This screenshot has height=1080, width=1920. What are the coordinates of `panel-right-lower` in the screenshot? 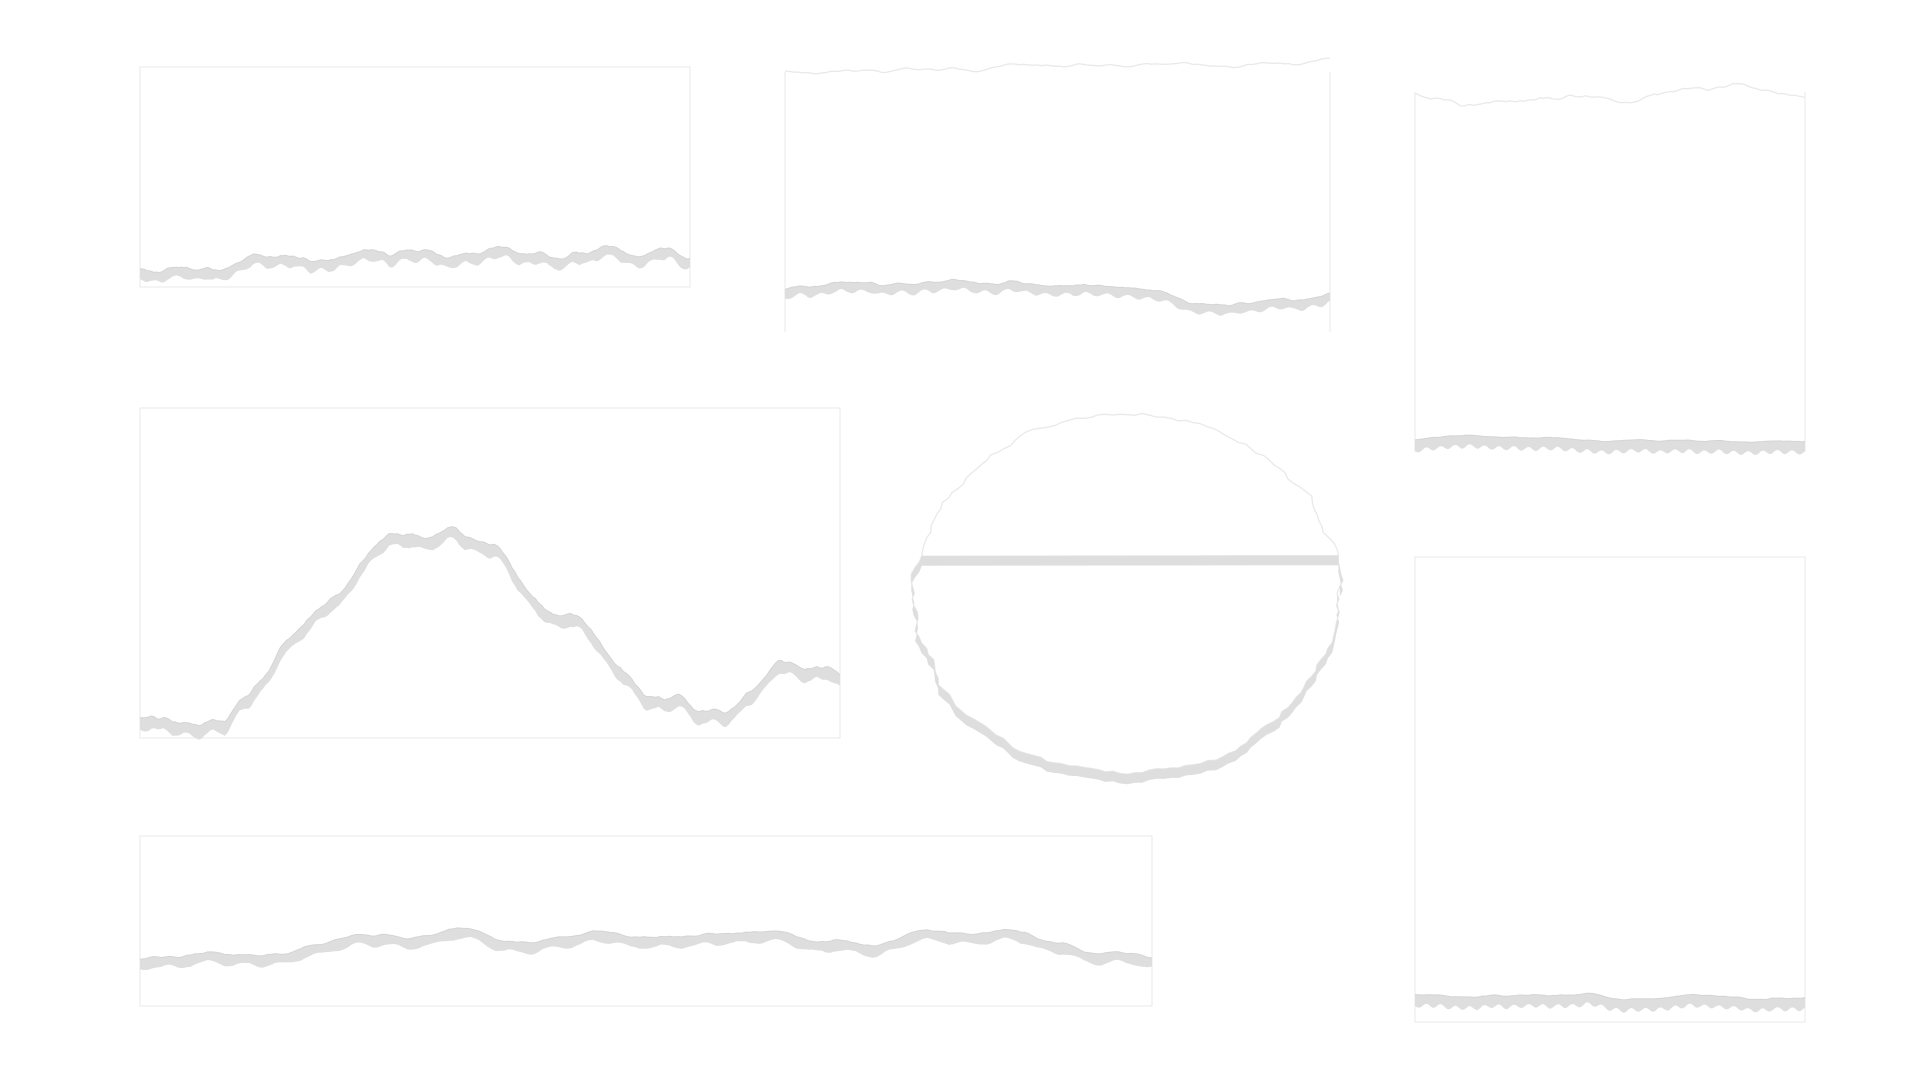 It's located at (1610, 789).